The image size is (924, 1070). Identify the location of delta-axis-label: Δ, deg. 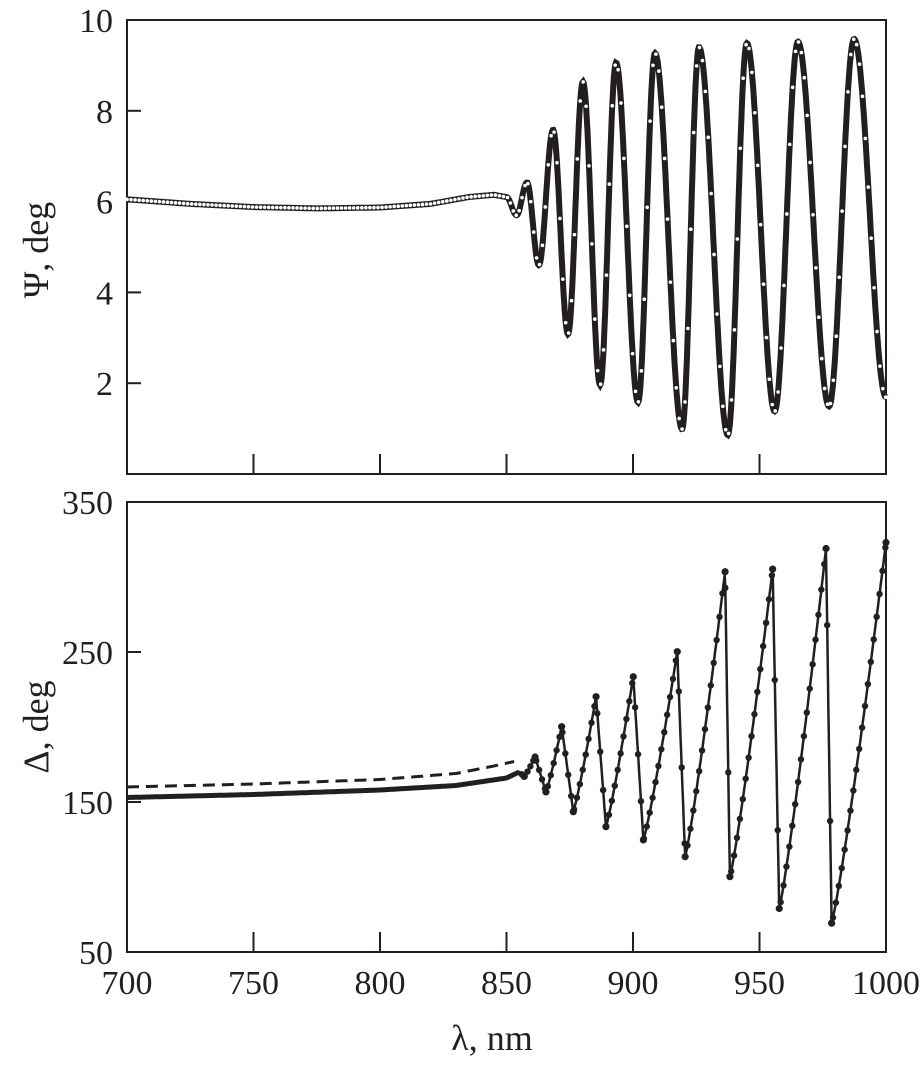
(36, 726).